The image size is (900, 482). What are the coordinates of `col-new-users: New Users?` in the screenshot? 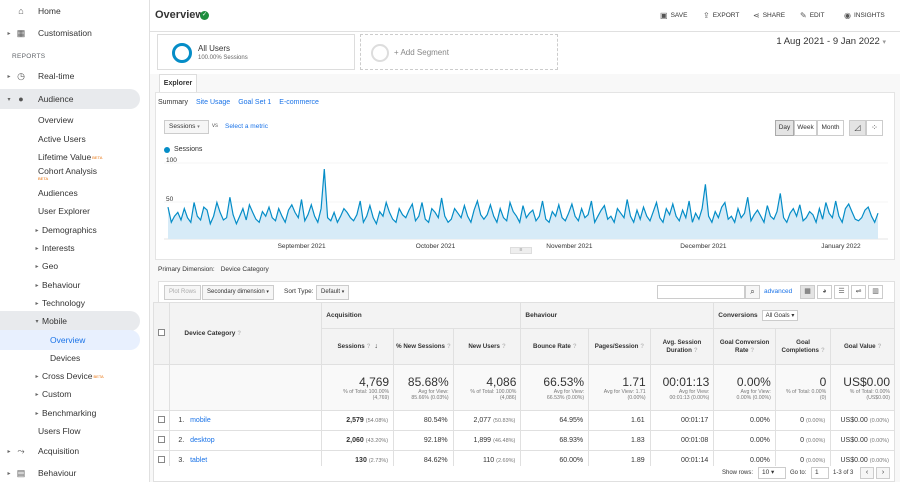 It's located at (487, 346).